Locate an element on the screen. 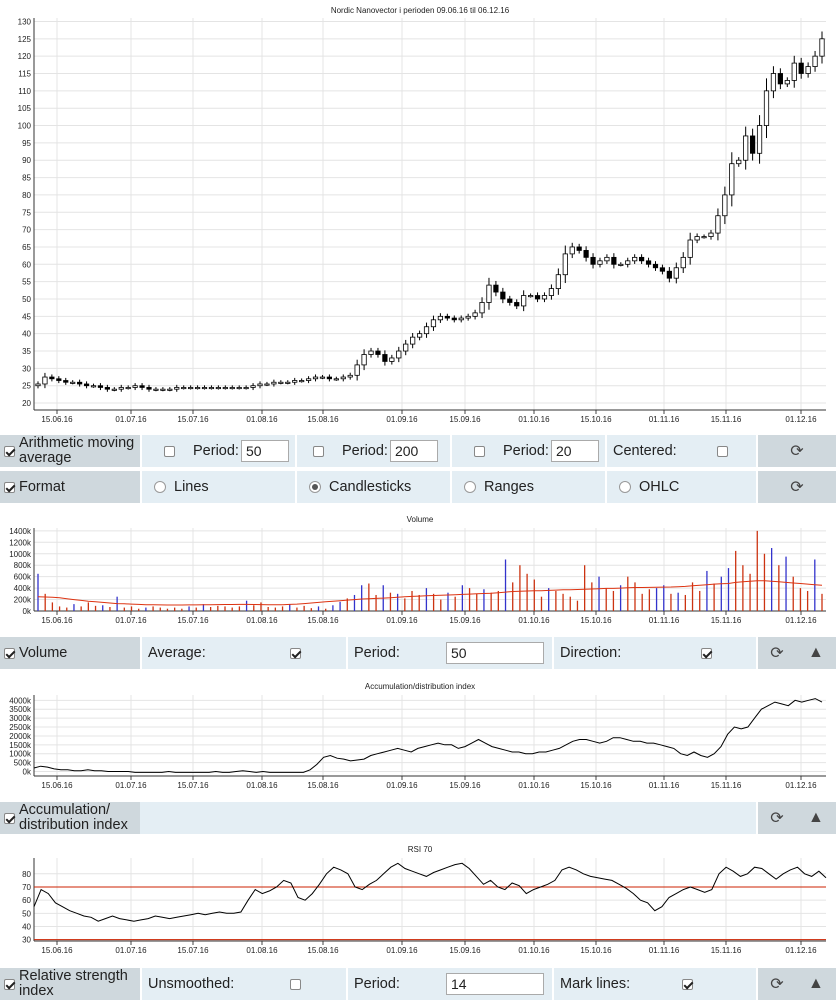 The width and height of the screenshot is (836, 1004). volume-toolbar: Volume Average: Period: Direction: ⟳ ▲ is located at coordinates (418, 653).